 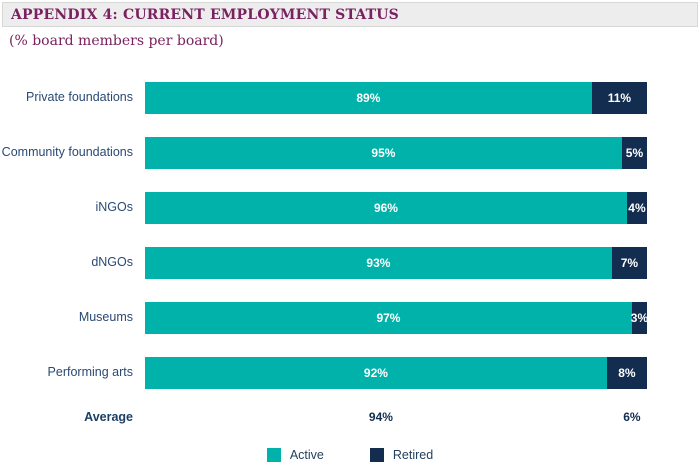 I want to click on bar-segment-active: 89%, so click(x=368, y=97).